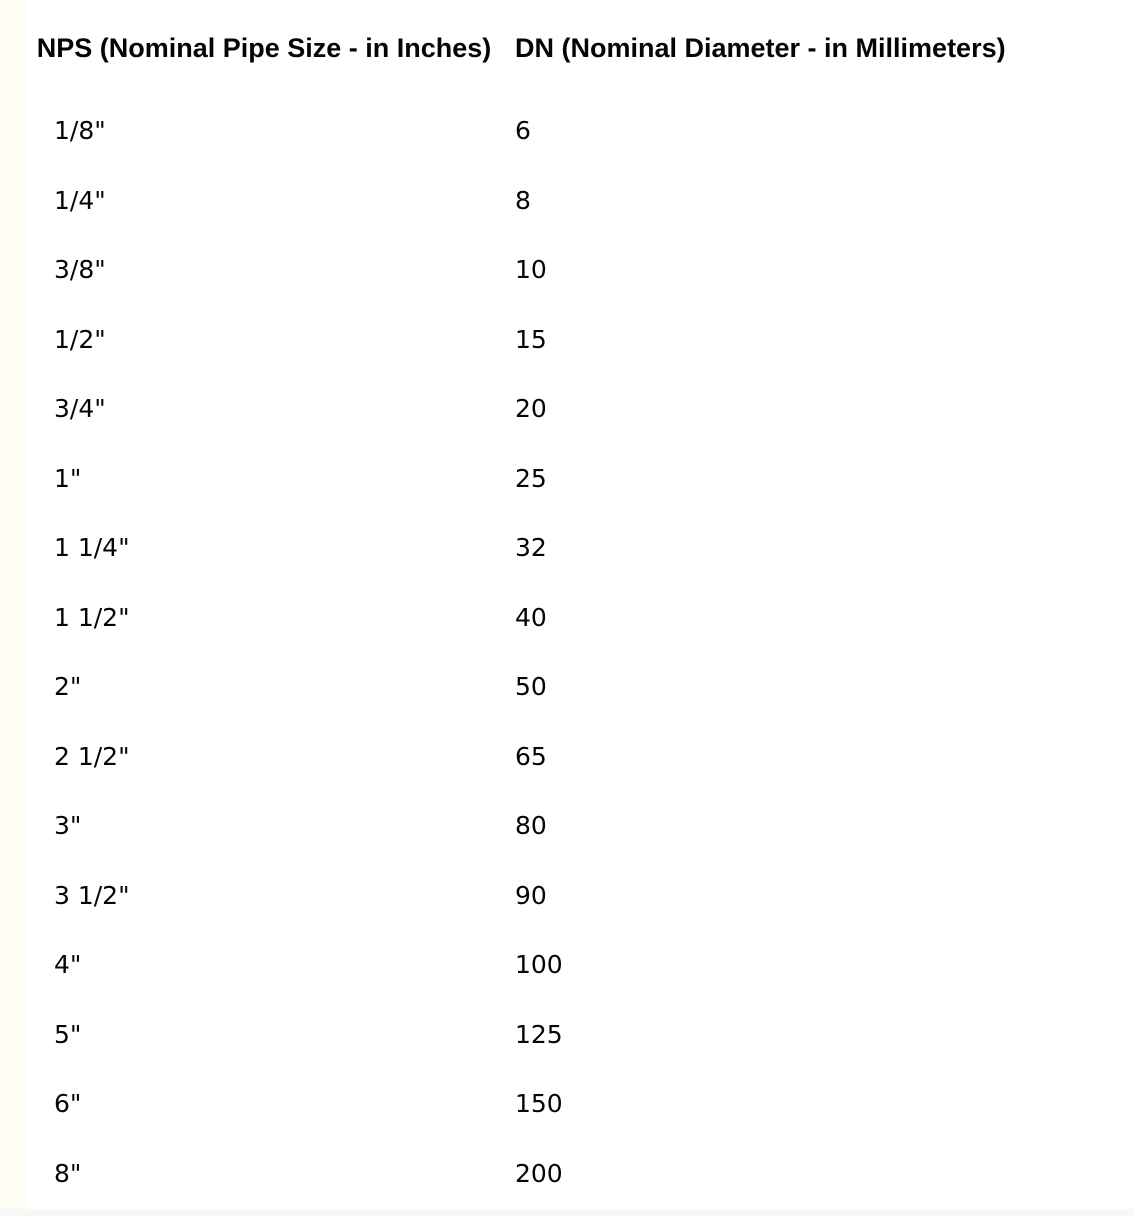 The height and width of the screenshot is (1216, 1134). I want to click on column-header-dn: DN (Nominal Diameter - in Millimeters), so click(760, 48).